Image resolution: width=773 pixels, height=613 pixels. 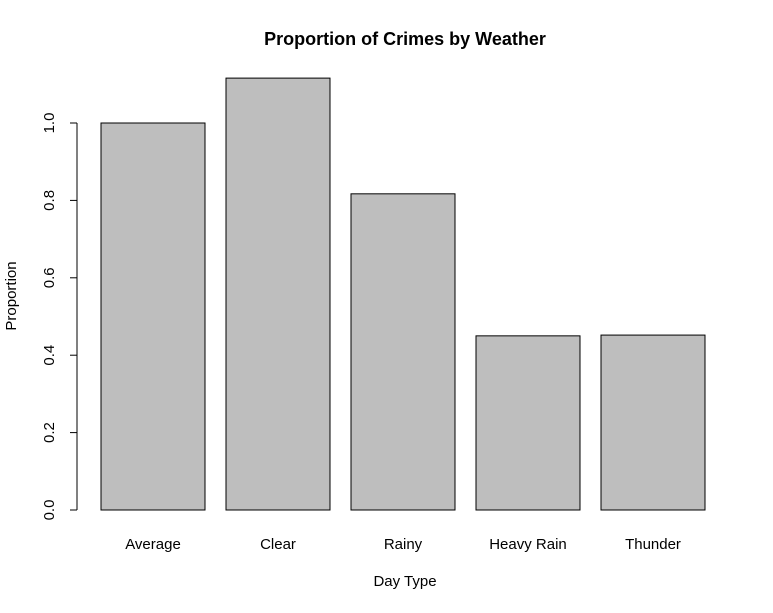 I want to click on y-tick-label: 0.4, so click(x=49, y=355).